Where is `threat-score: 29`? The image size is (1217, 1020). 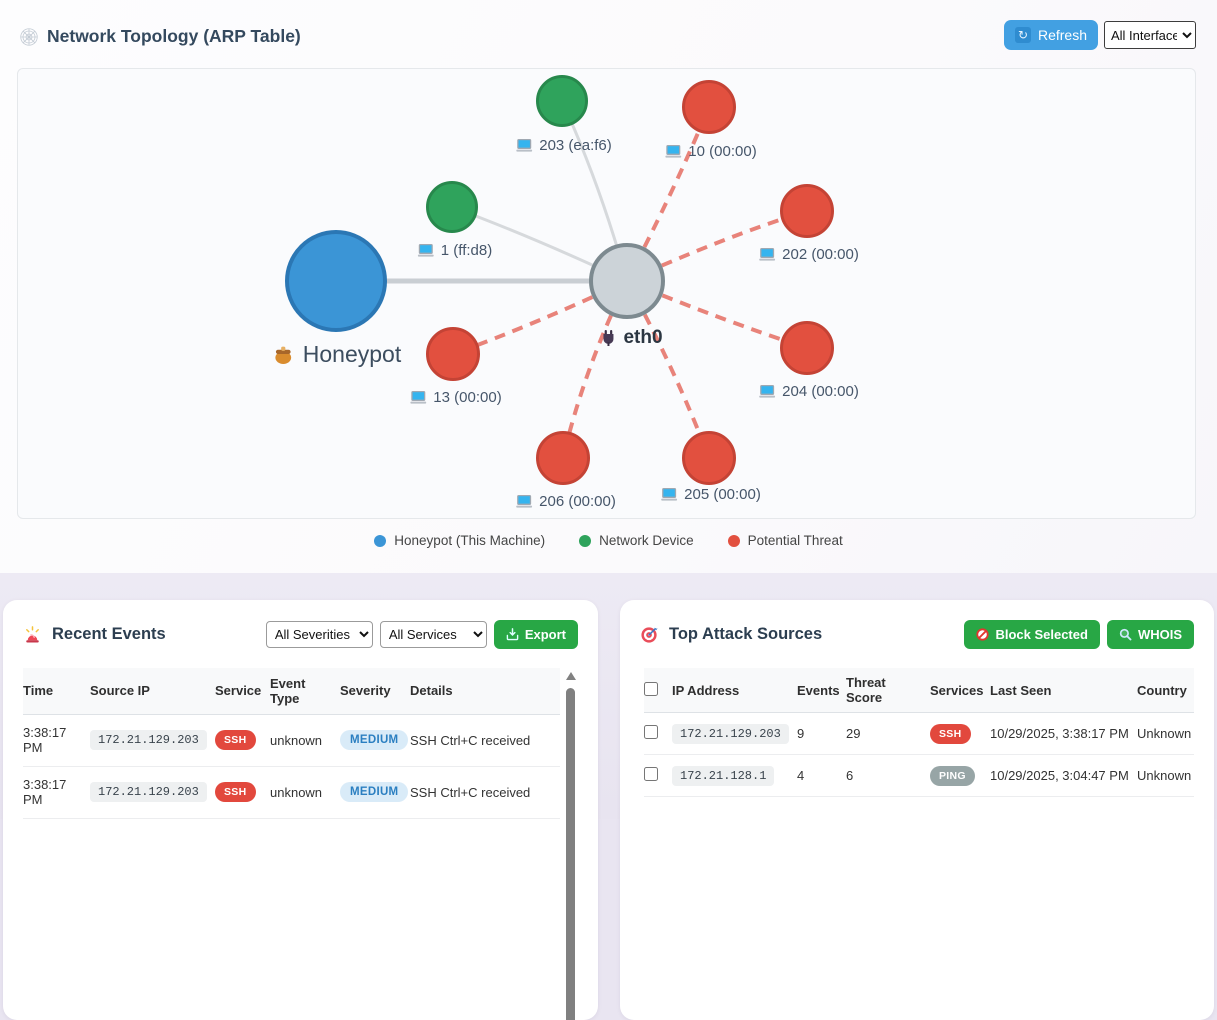 threat-score: 29 is located at coordinates (888, 733).